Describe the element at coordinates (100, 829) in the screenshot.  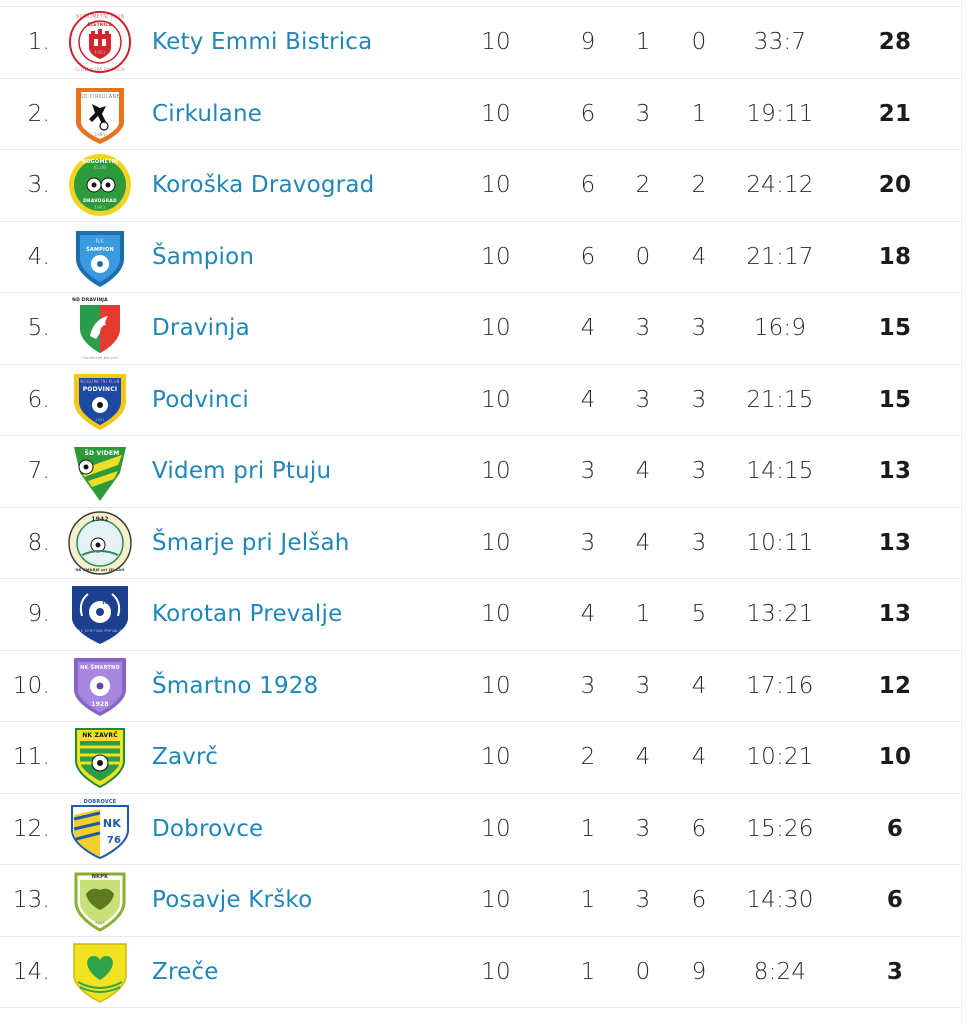
I see `crest-icon-dobrovce: DOBROVCE NK 76` at that location.